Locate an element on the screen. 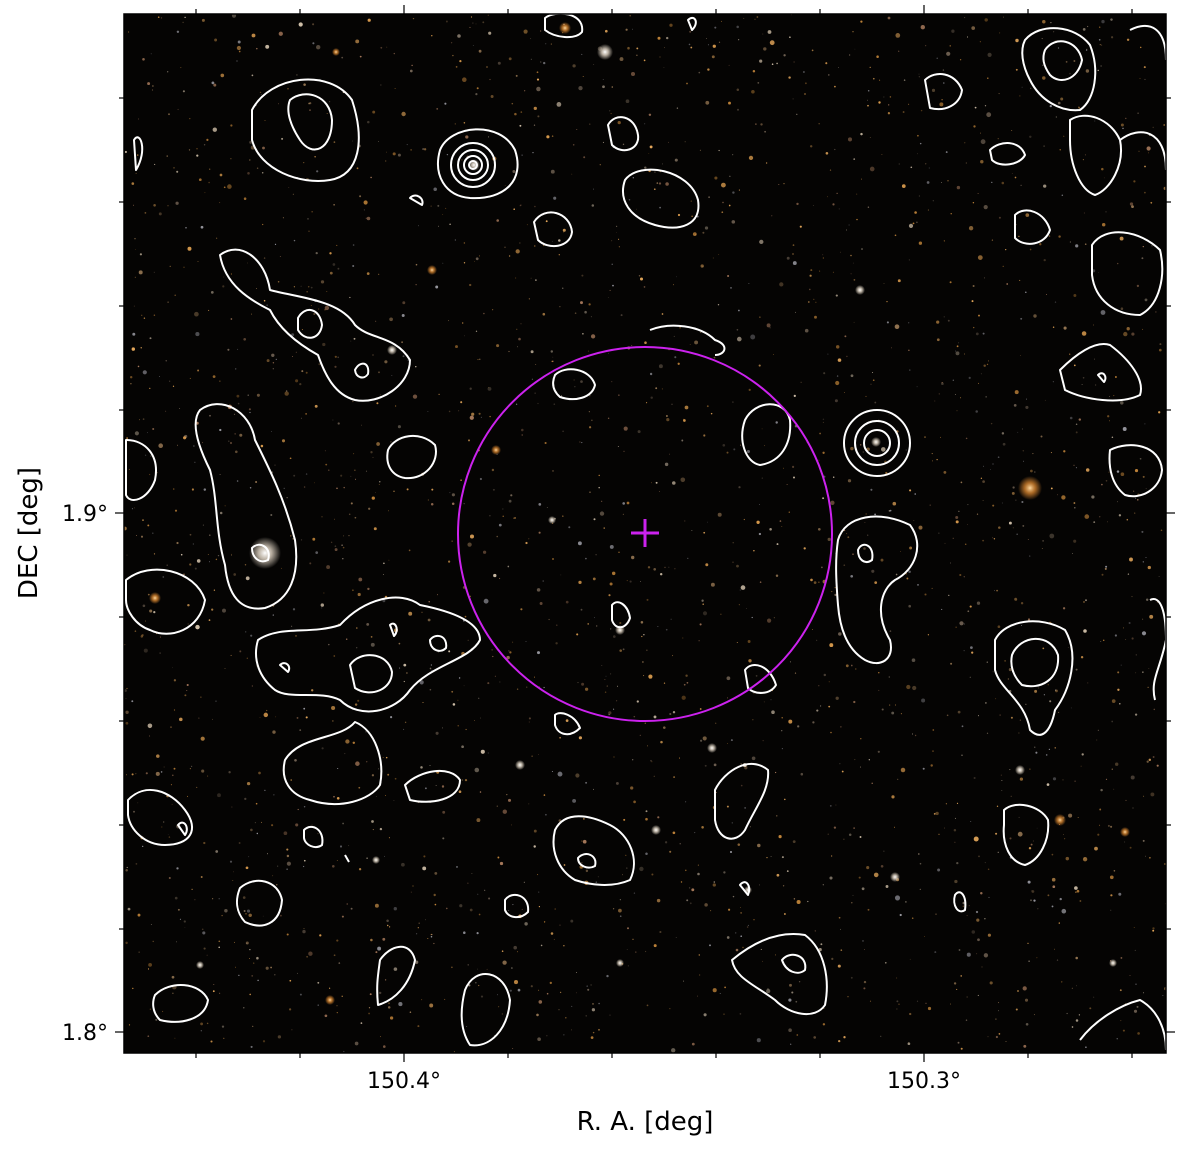 The image size is (1179, 1152). x-axis-label: R. A. [deg] is located at coordinates (645, 1122).